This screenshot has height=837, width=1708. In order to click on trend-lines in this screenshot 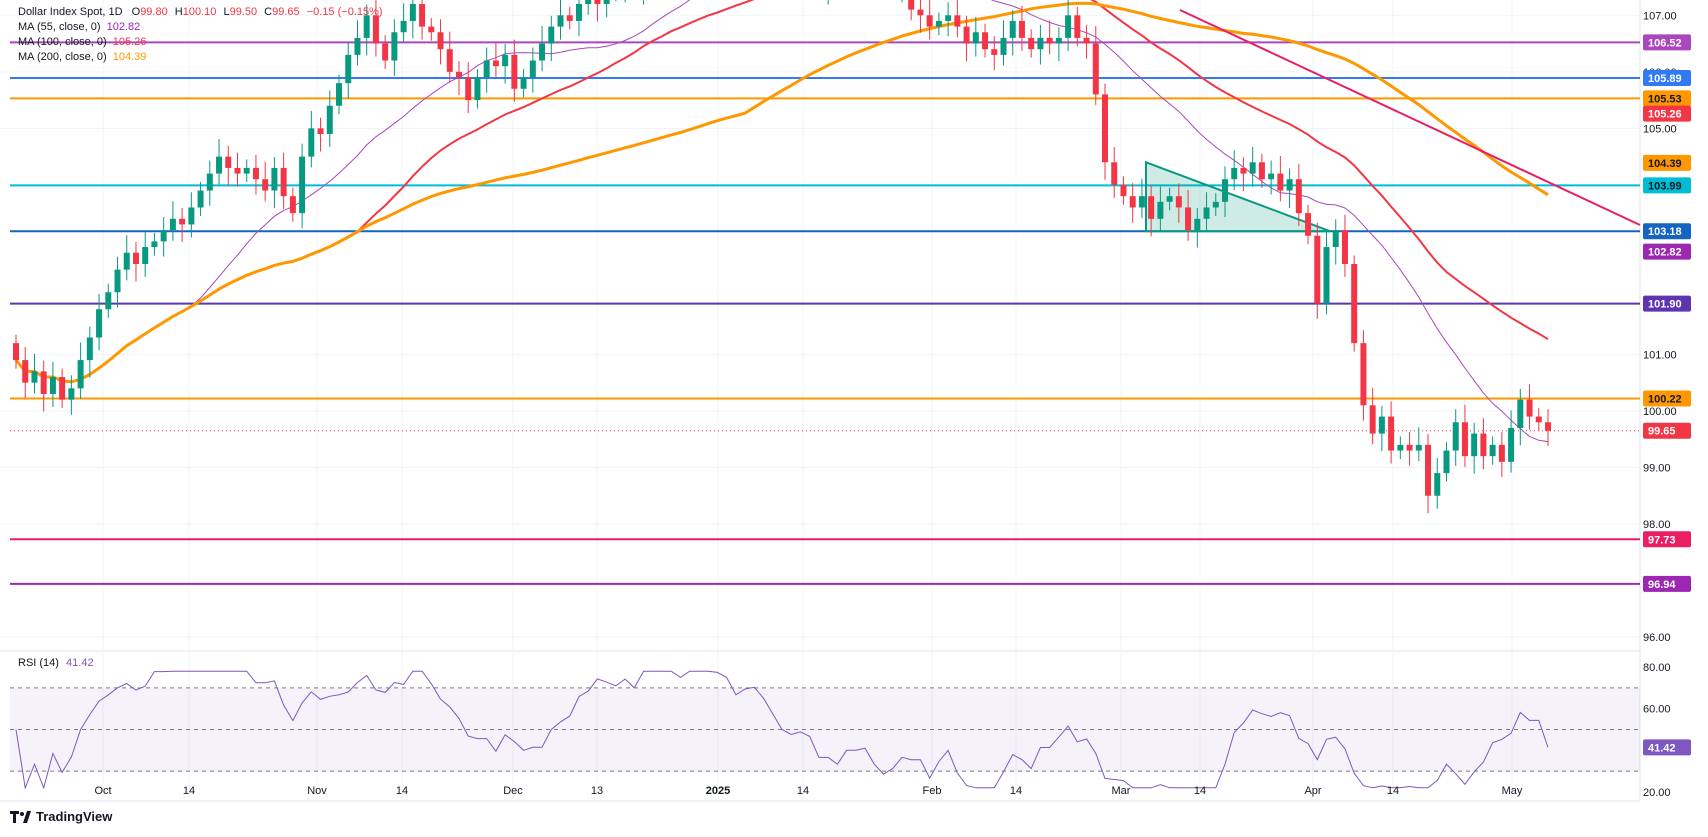, I will do `click(1410, 117)`.